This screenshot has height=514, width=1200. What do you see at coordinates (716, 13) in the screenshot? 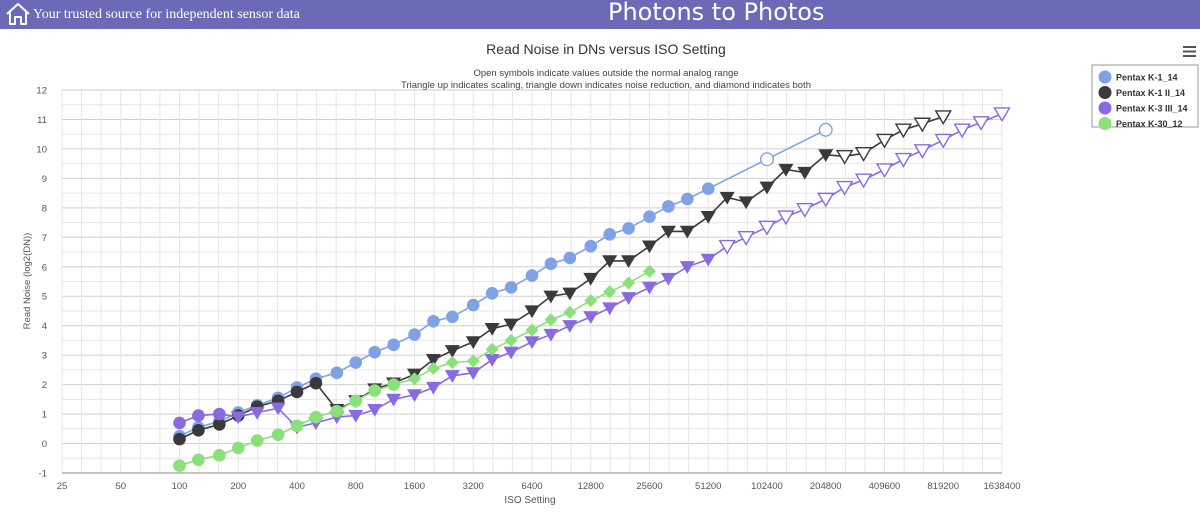
I see `site-title: Photons to Photos` at bounding box center [716, 13].